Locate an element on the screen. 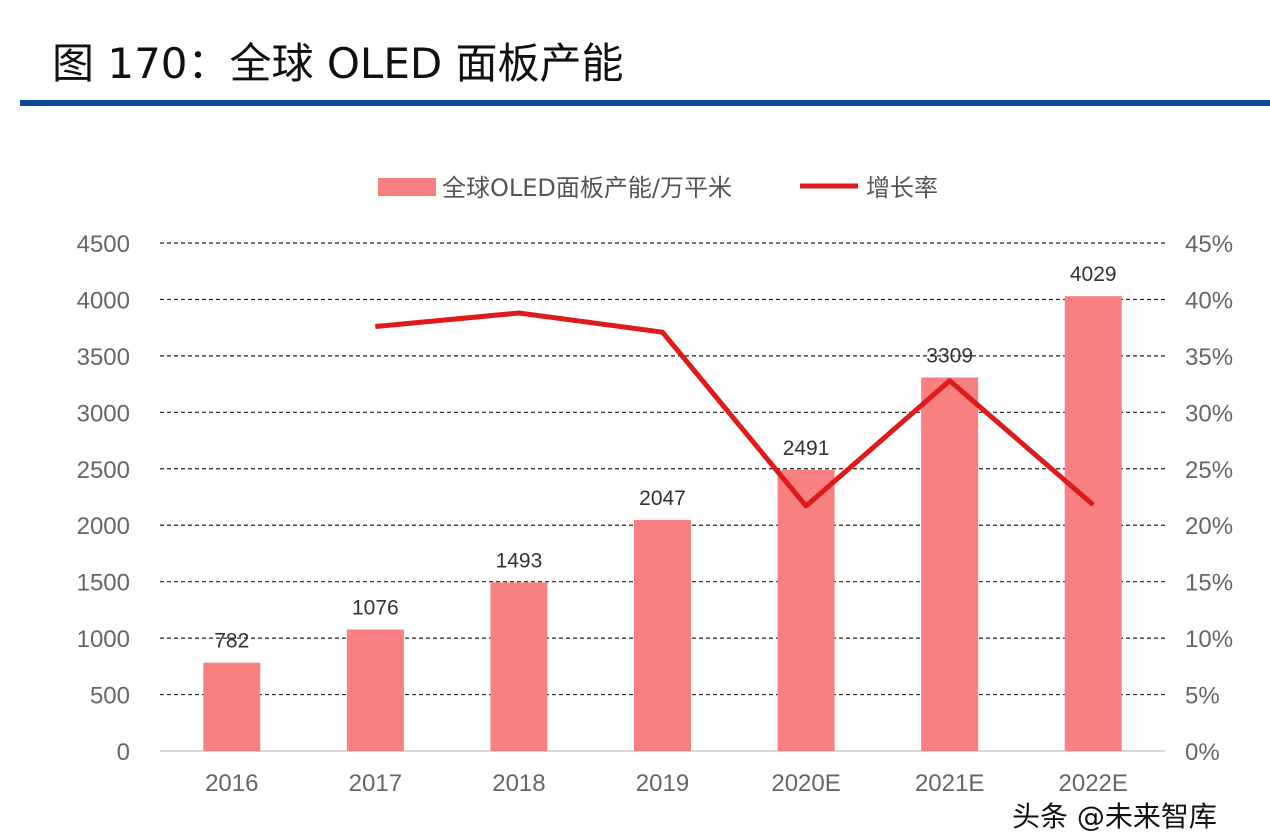  y-left-tick-label: 500 is located at coordinates (110, 696).